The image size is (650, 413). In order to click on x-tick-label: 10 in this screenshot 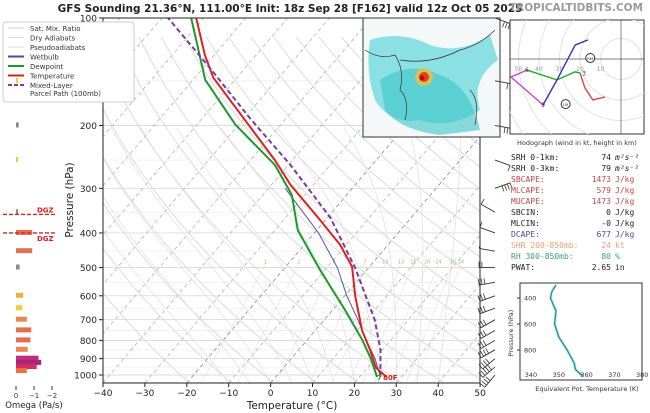, I will do `click(313, 394)`.